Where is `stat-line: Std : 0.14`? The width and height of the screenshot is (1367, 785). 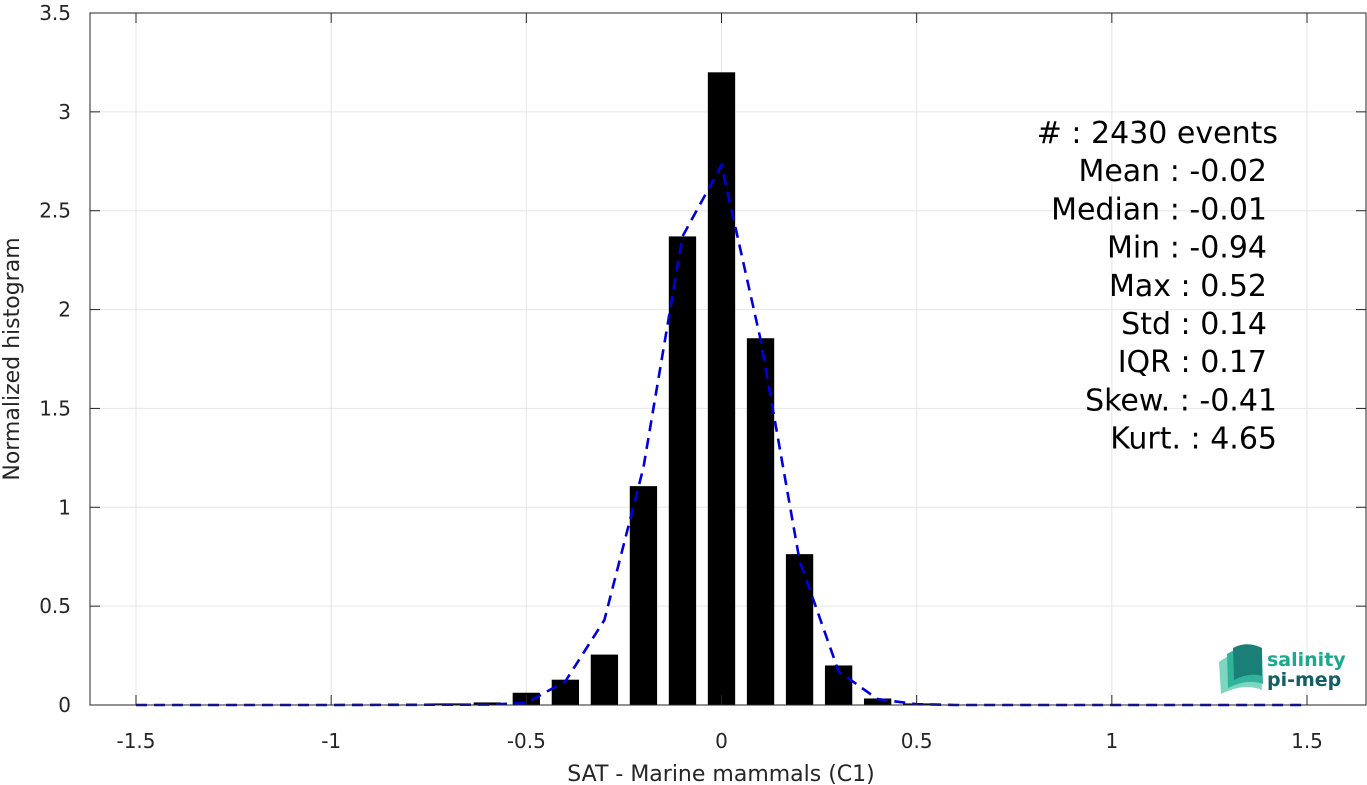
stat-line: Std : 0.14 is located at coordinates (1194, 324).